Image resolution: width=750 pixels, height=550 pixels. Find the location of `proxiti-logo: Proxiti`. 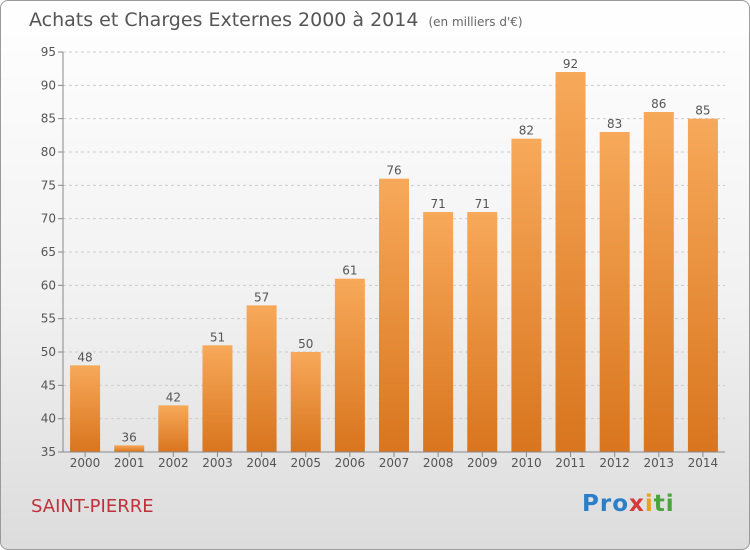

proxiti-logo: Proxiti is located at coordinates (628, 504).